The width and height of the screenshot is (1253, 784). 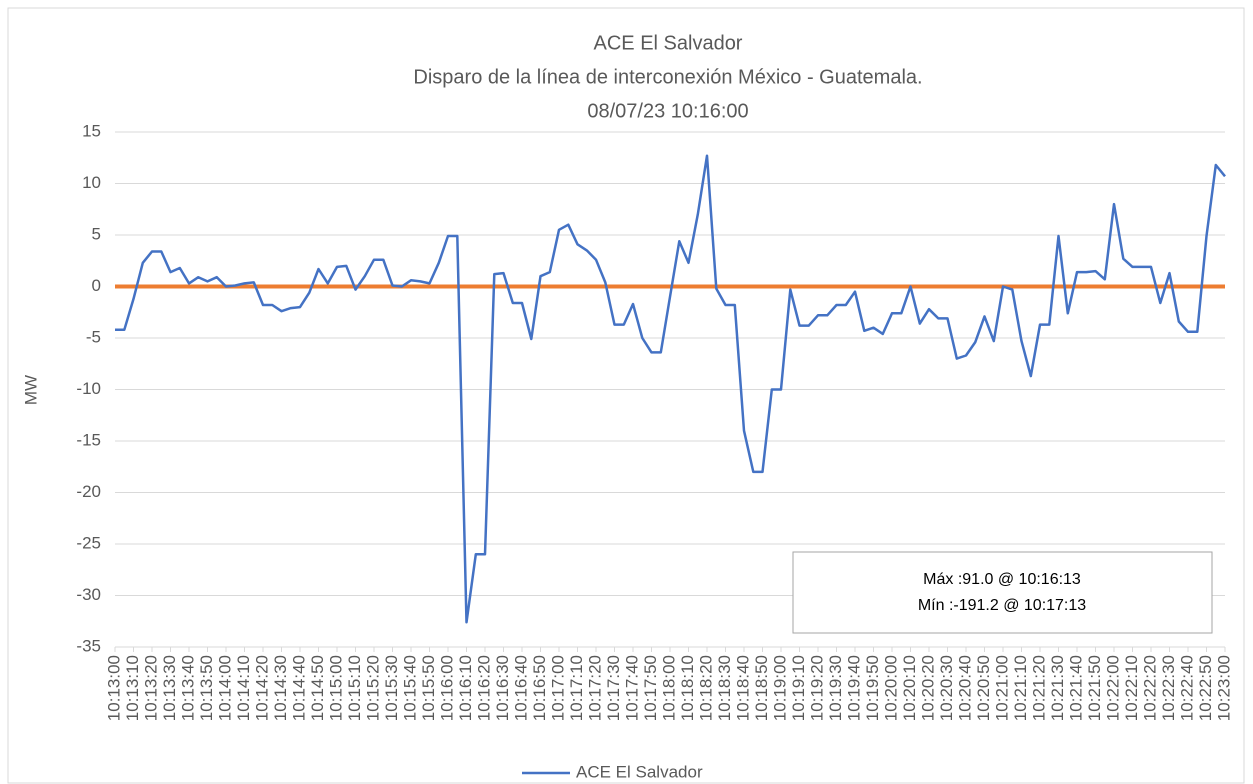 I want to click on x-tick-label: 10:22:50, so click(x=1205, y=688).